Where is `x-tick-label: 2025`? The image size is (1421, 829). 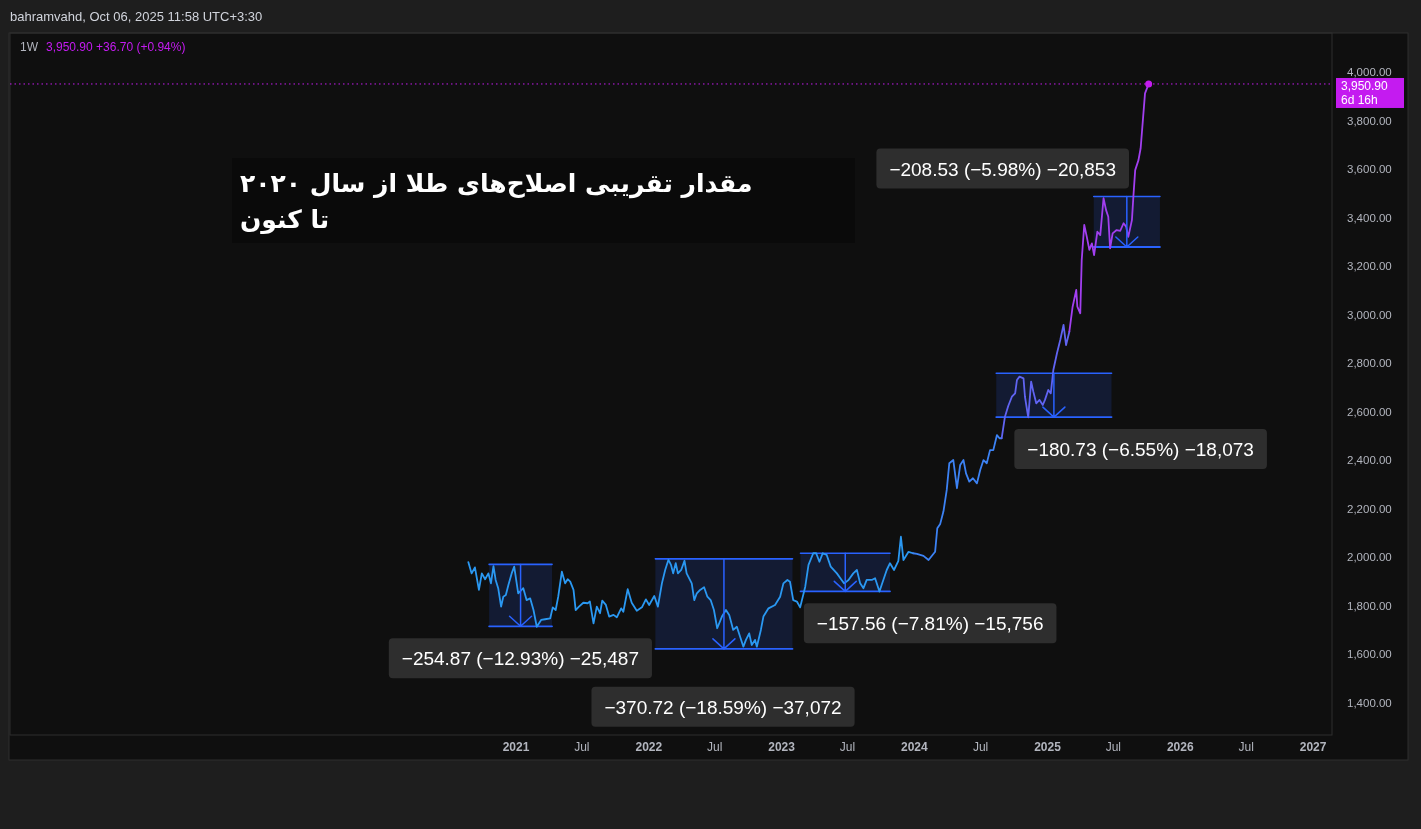 x-tick-label: 2025 is located at coordinates (1048, 747).